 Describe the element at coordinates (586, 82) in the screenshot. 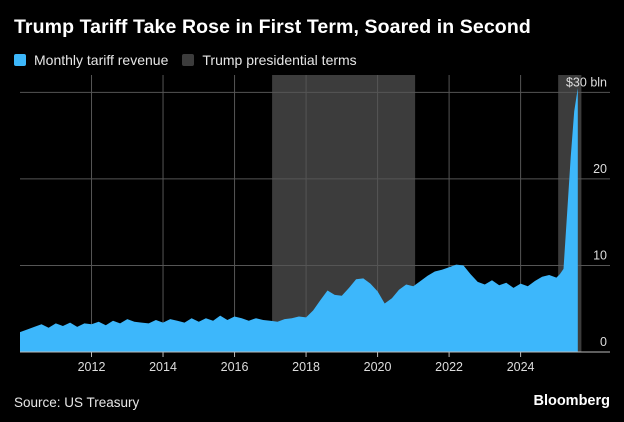

I see `y-tick-label-30: $30 bln` at that location.